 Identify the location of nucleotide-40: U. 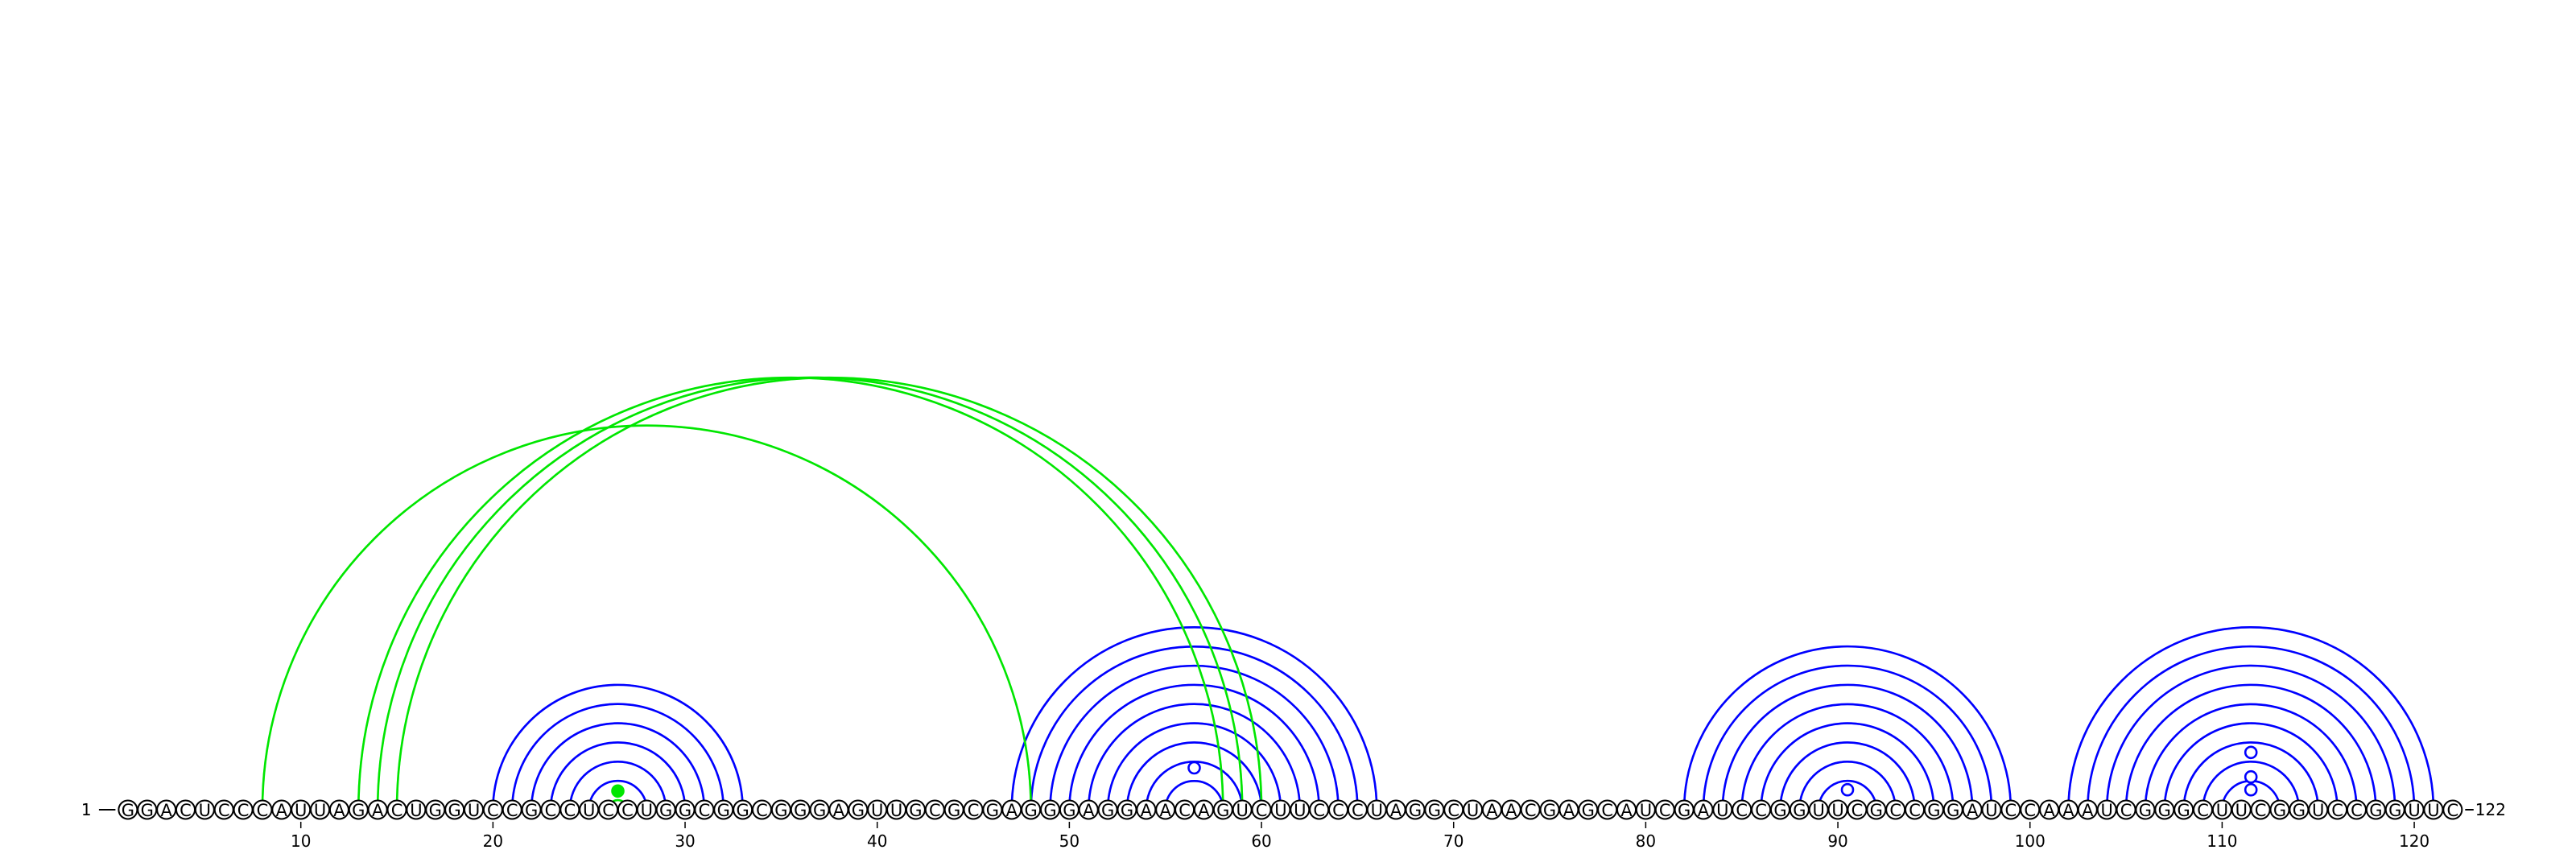
(877, 811).